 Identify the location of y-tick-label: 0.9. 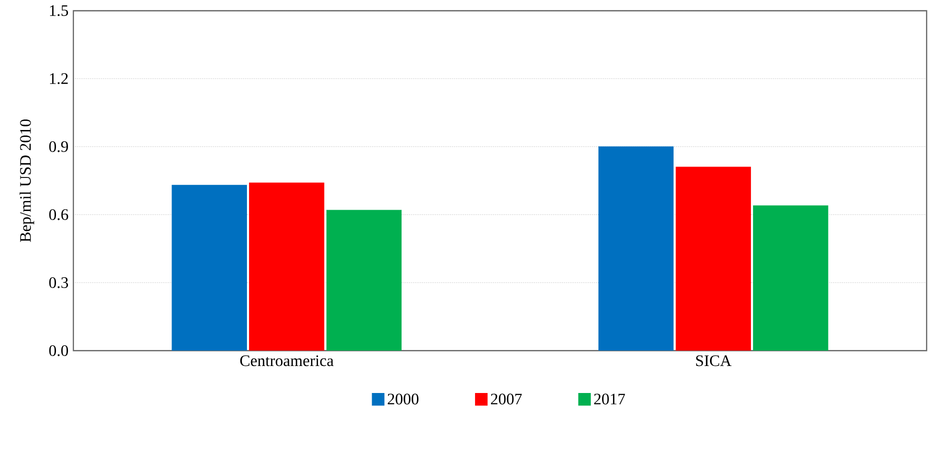
(58, 146).